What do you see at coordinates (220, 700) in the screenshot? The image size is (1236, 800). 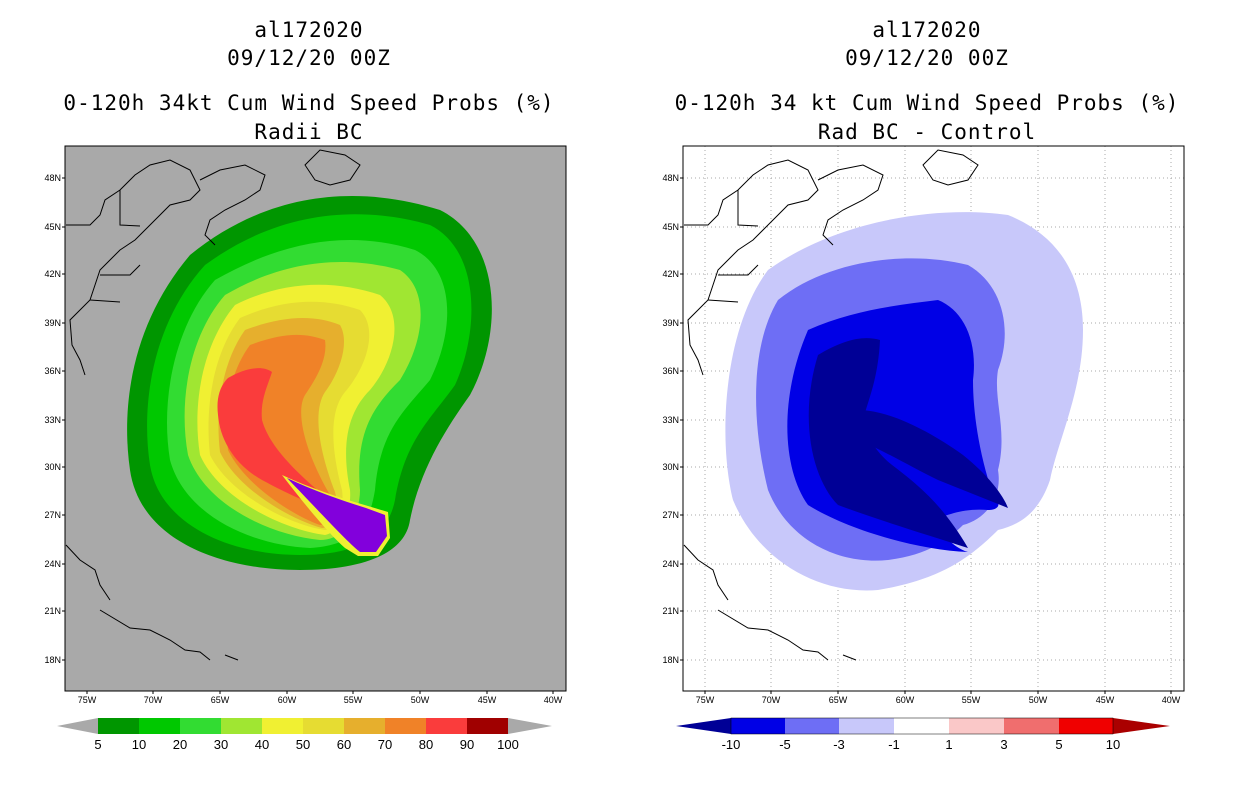 I see `lon-label: 65W` at bounding box center [220, 700].